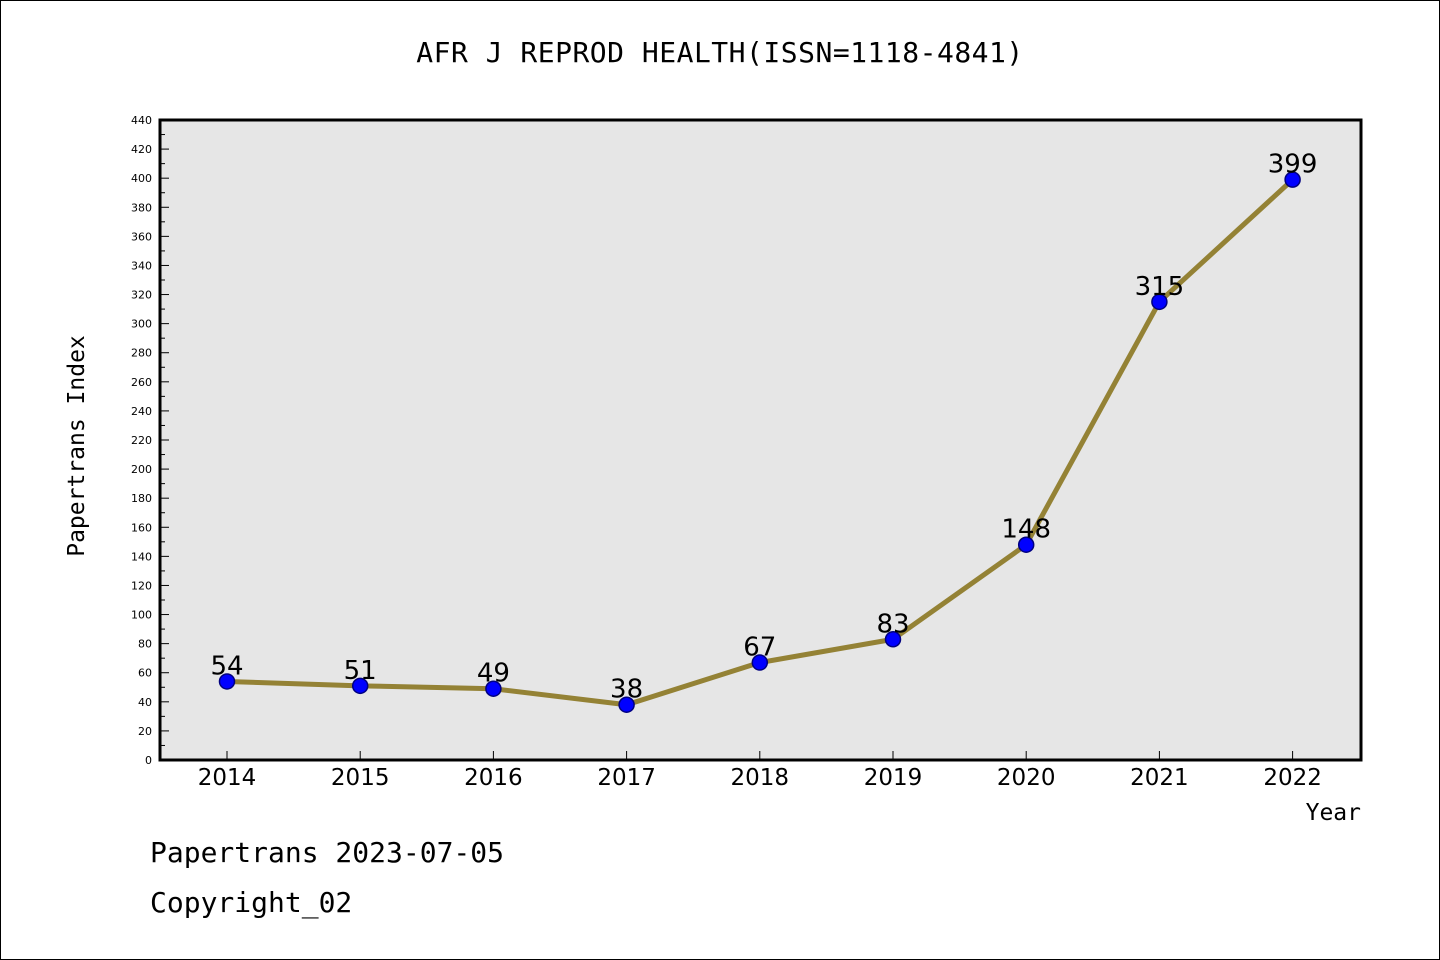 This screenshot has height=960, width=1440. I want to click on x-tick-label: 2021, so click(1159, 778).